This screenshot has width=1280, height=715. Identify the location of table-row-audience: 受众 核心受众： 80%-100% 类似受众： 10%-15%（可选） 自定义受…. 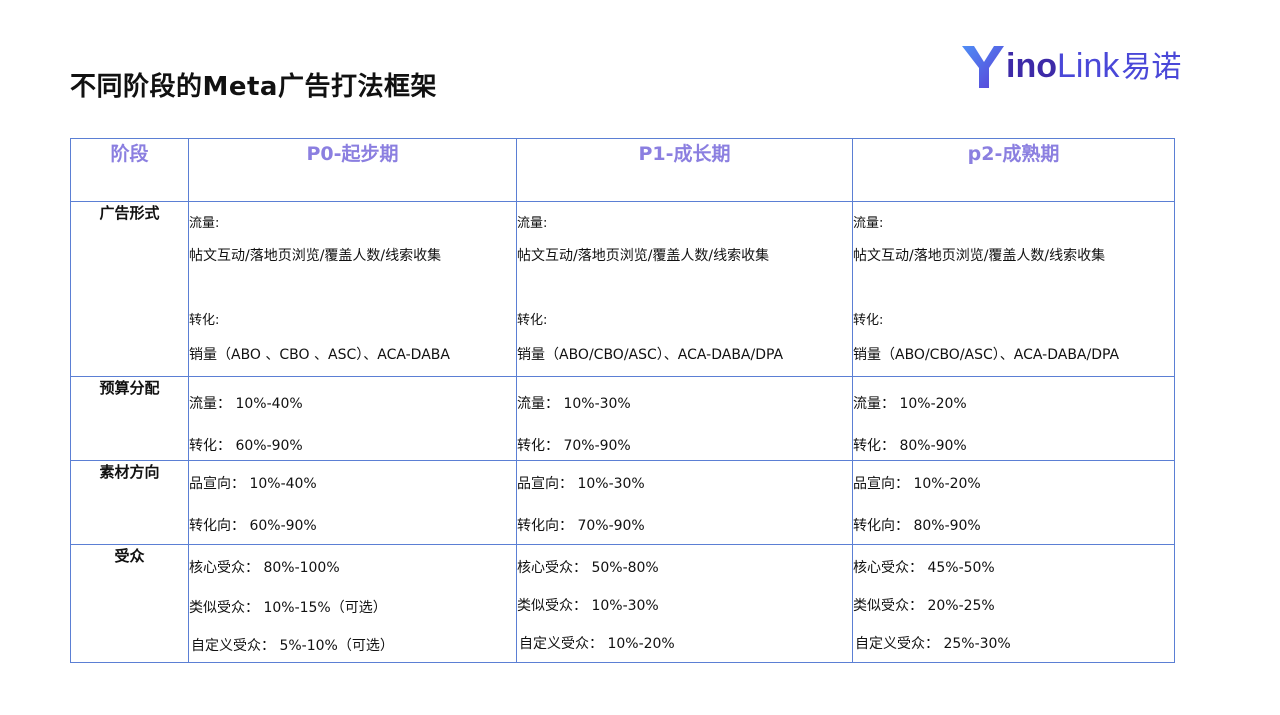
(622, 603).